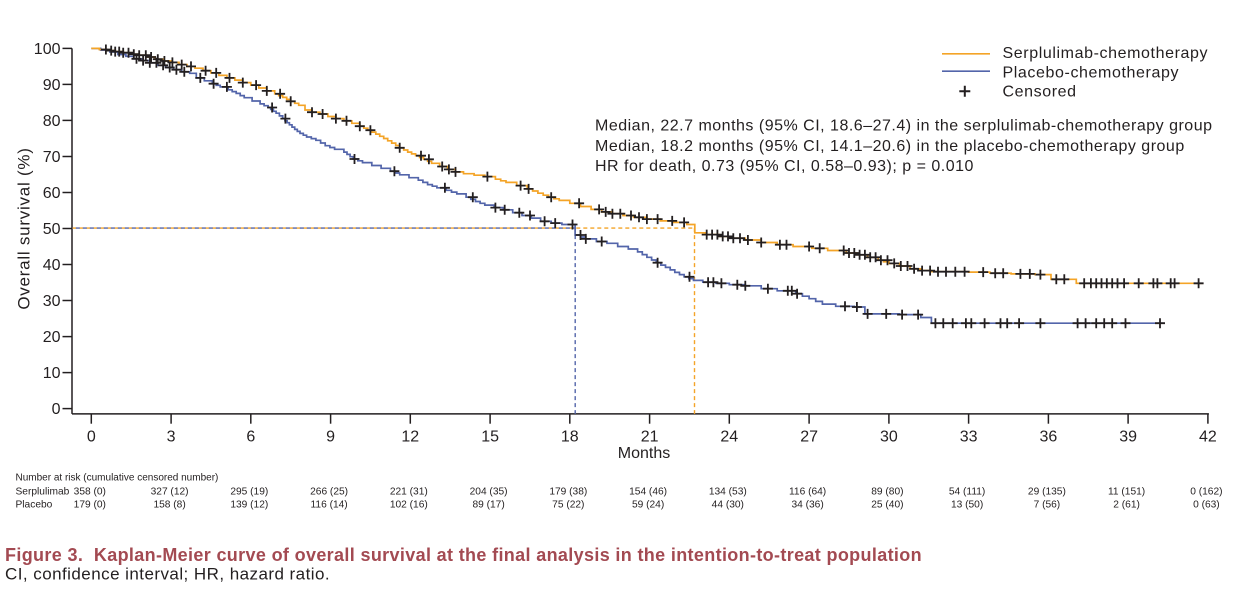  Describe the element at coordinates (728, 505) in the screenshot. I see `svg-text: 44 (30)` at that location.